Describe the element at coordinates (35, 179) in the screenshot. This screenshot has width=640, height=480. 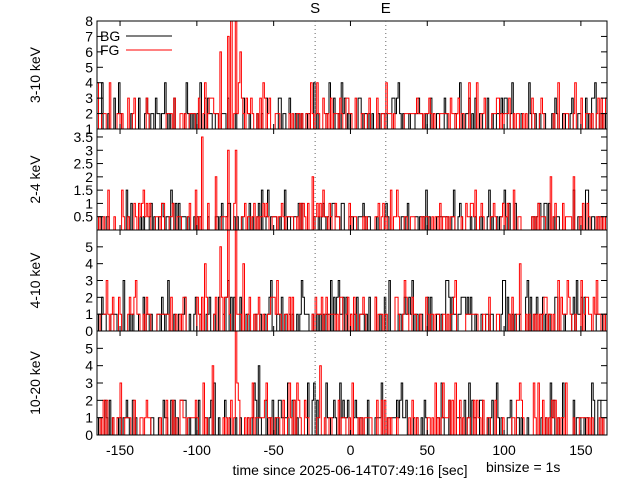
I see `y-axis-label: 2-4 keV` at that location.